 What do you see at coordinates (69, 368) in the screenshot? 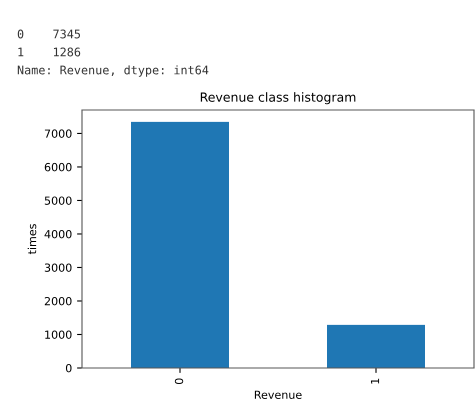
I see `y-tick-label: 0` at bounding box center [69, 368].